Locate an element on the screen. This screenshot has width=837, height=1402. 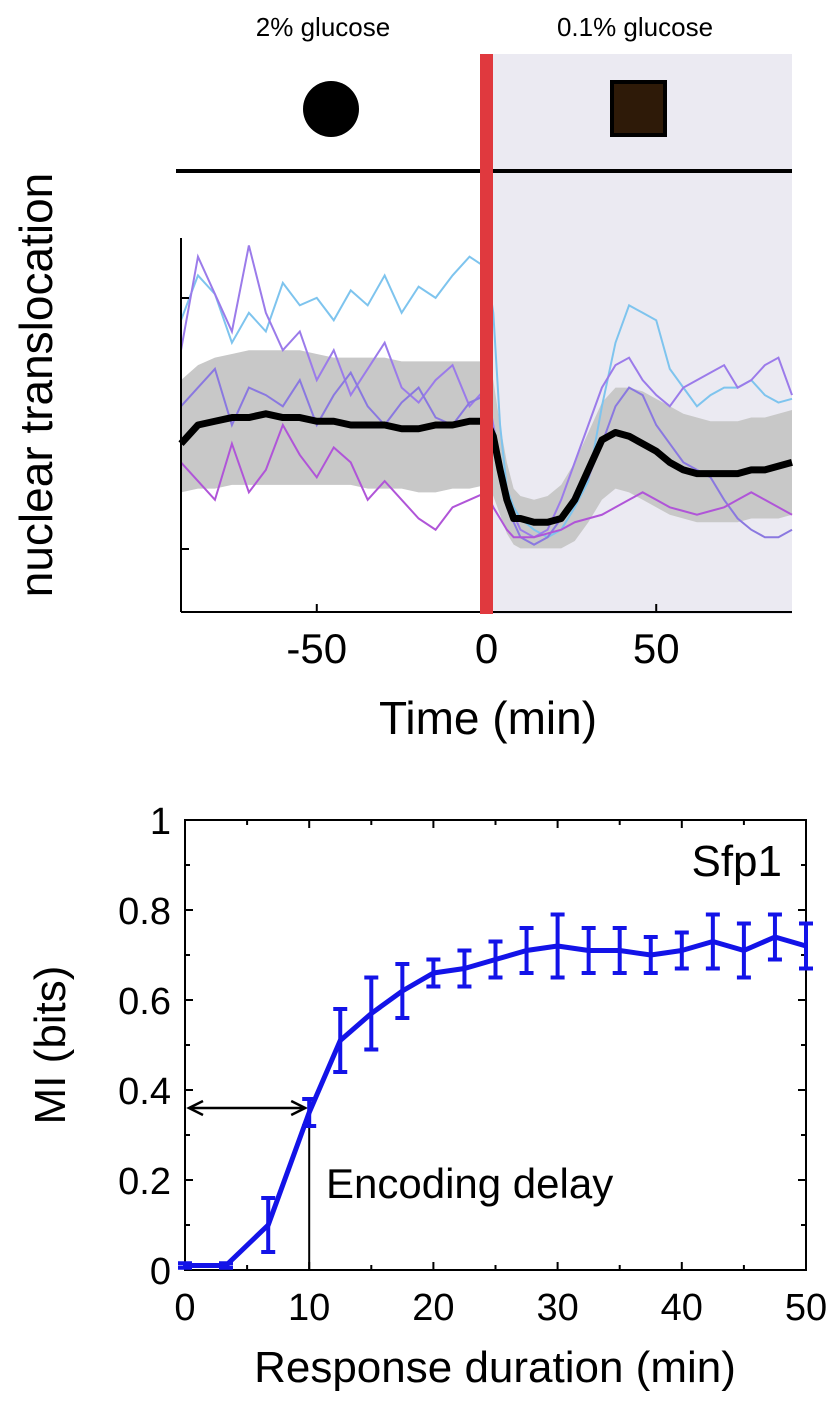
arrow-head-right-icon is located at coordinates (299, 1108).